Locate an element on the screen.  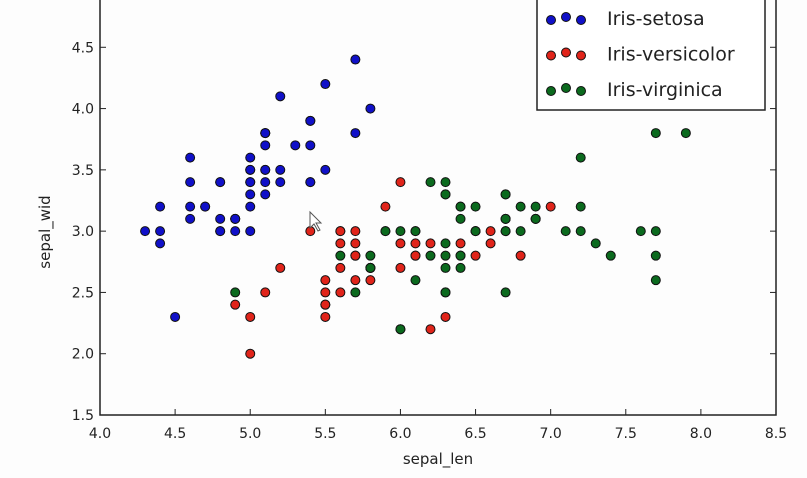
x-axis: 4.0 4.5 5.0 5.5 6.0 6.5 7.0 7.5 8.0 8.5 is located at coordinates (438, 425).